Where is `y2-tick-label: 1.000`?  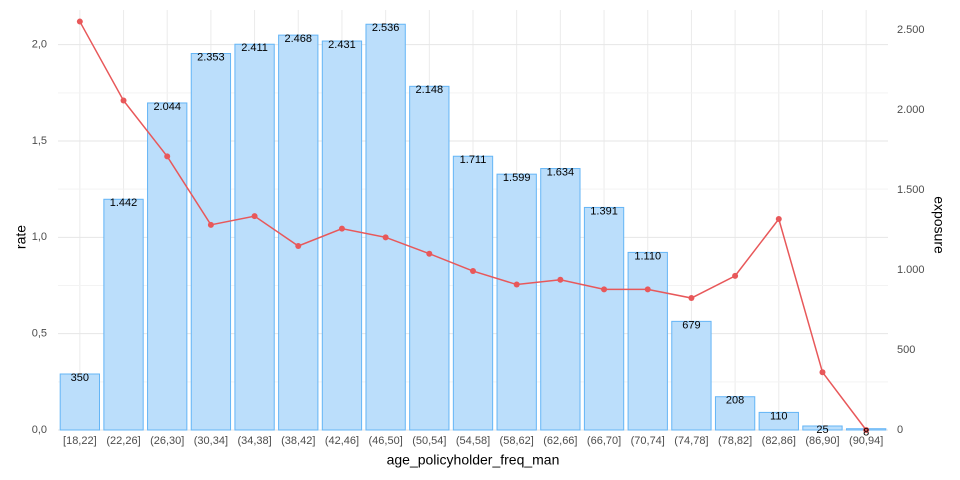 y2-tick-label: 1.000 is located at coordinates (911, 270).